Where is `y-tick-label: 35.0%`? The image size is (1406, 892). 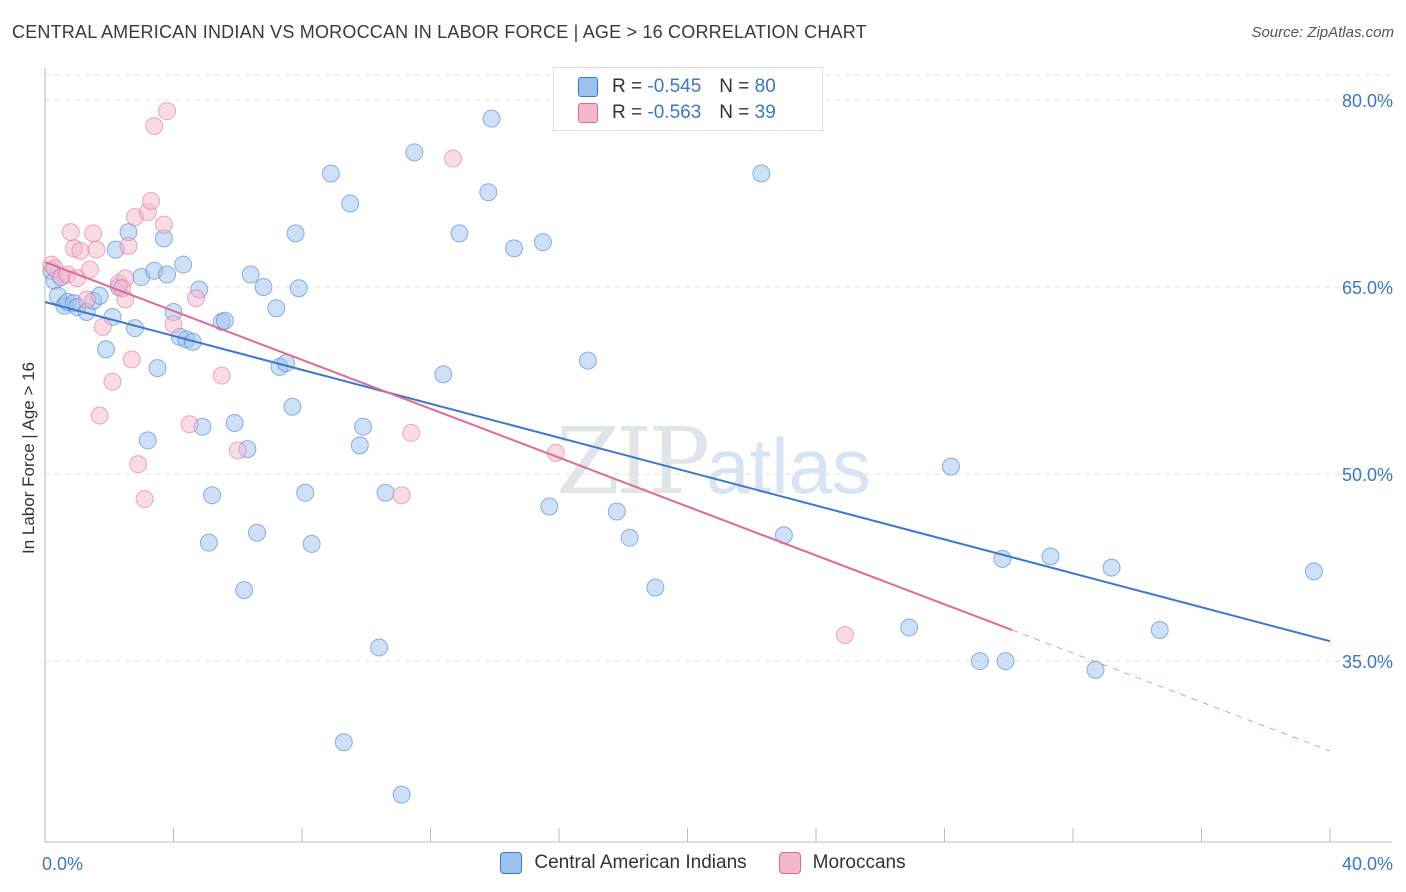
y-tick-label: 35.0% is located at coordinates (1367, 662).